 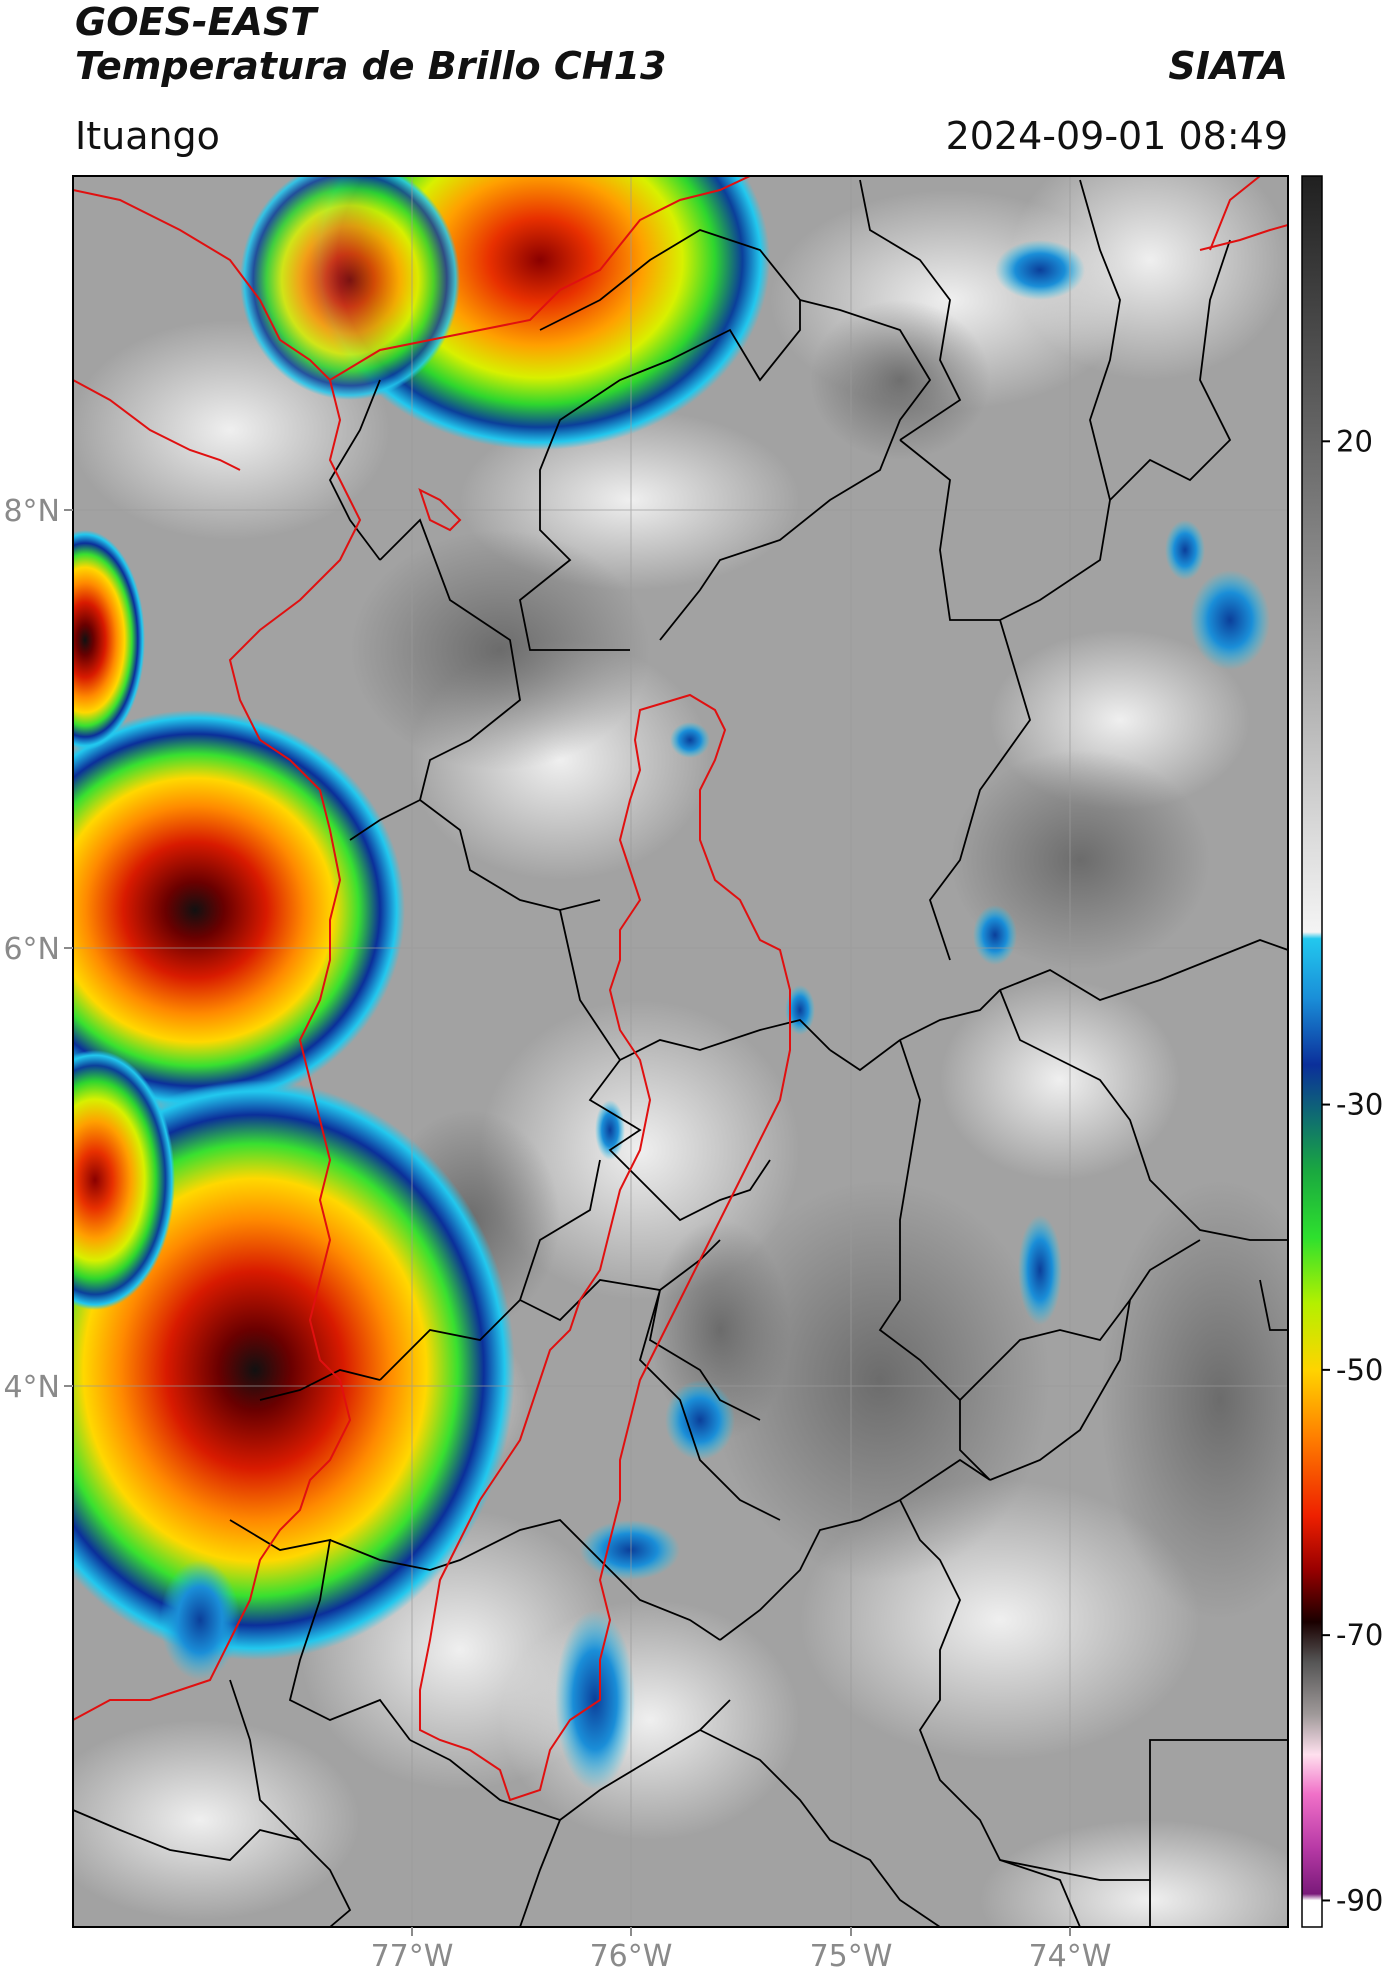 What do you see at coordinates (412, 1956) in the screenshot?
I see `lon-tick-label-77W: 77°W` at bounding box center [412, 1956].